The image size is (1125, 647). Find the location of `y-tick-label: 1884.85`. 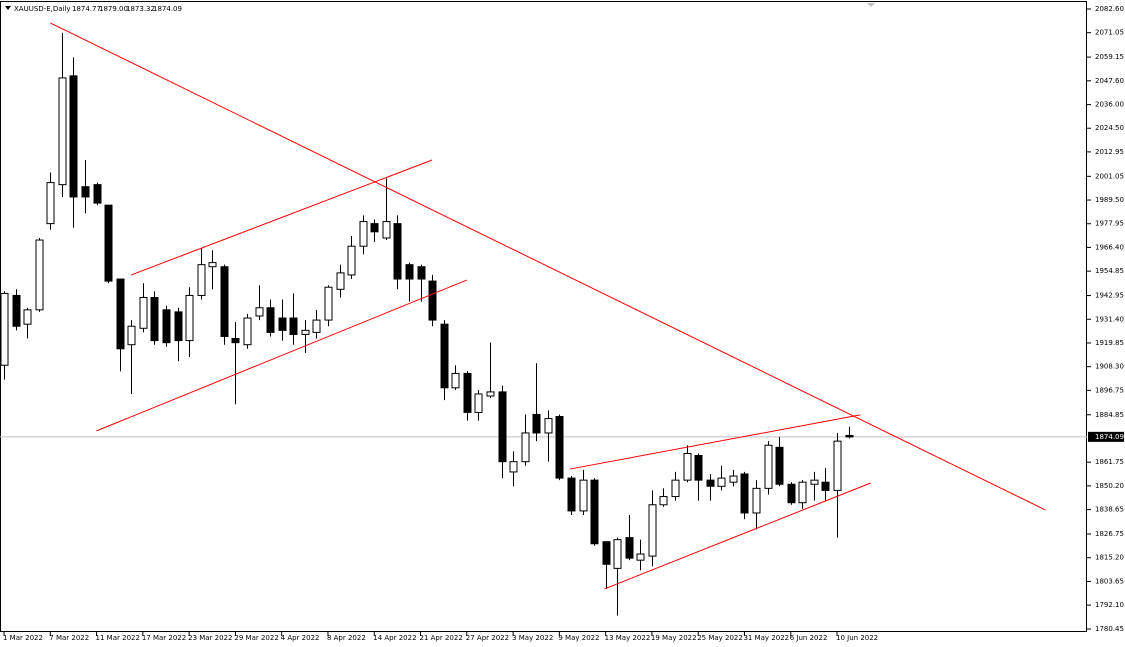

y-tick-label: 1884.85 is located at coordinates (1109, 415).